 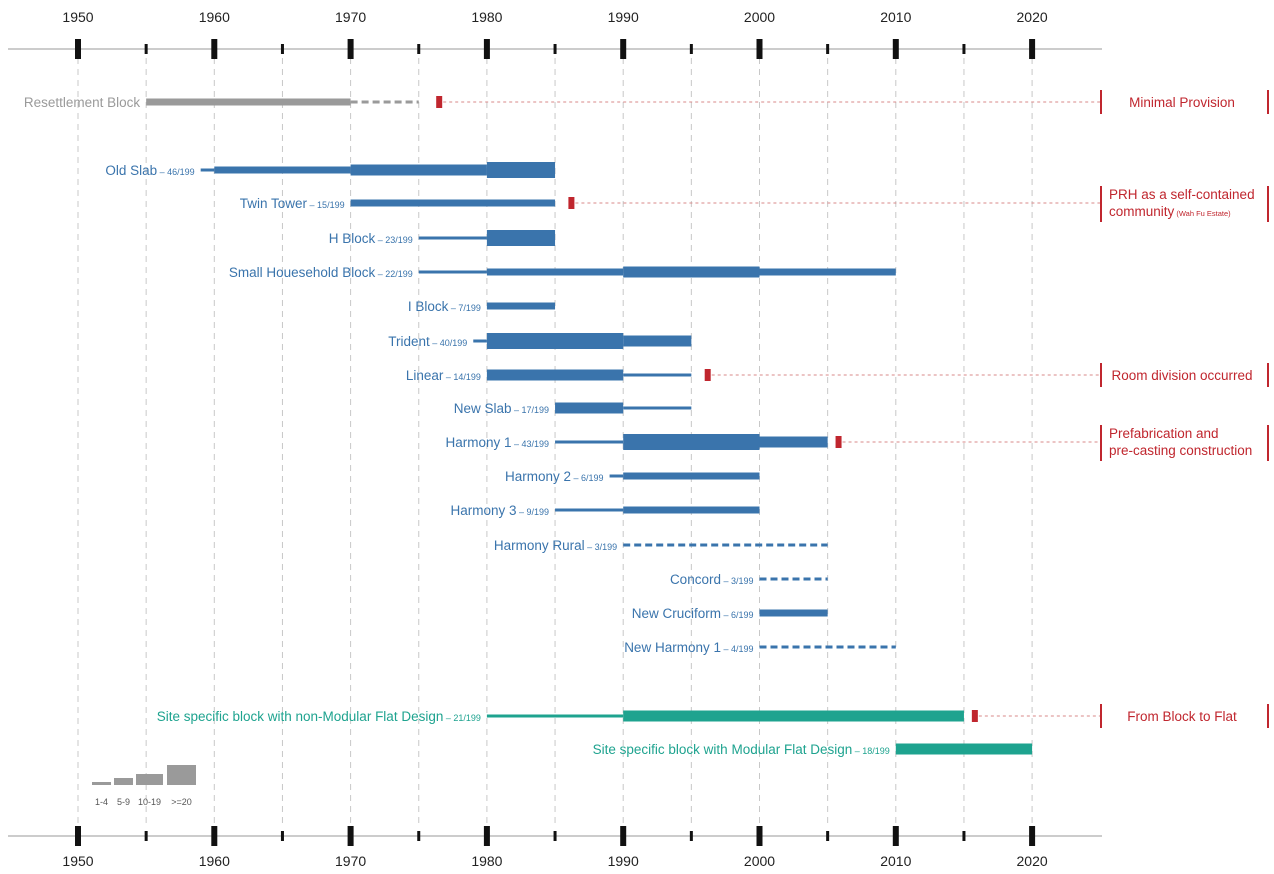 What do you see at coordinates (149, 170) in the screenshot?
I see `series-label: Old Slab – 46/199` at bounding box center [149, 170].